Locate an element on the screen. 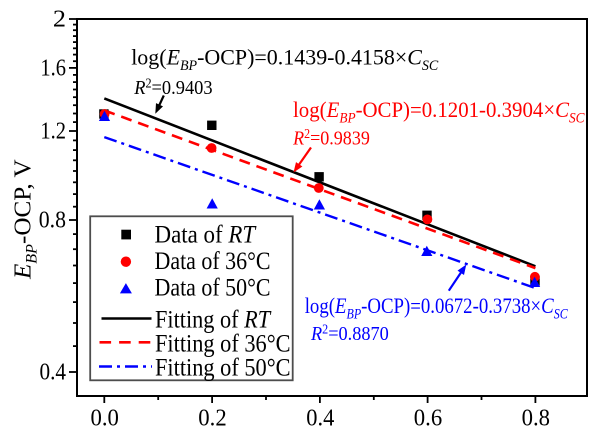 This screenshot has width=600, height=435. svg-text: 0.2 is located at coordinates (212, 418).